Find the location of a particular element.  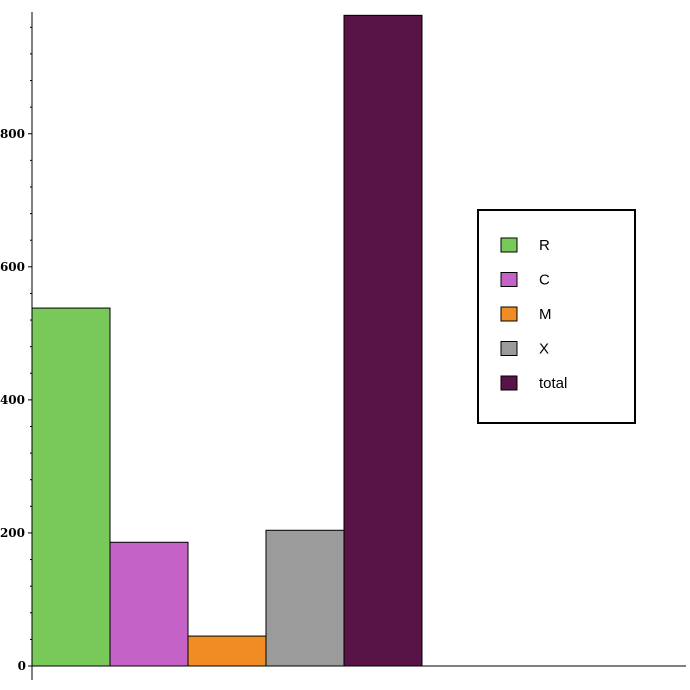

legend-swatch-total is located at coordinates (509, 383).